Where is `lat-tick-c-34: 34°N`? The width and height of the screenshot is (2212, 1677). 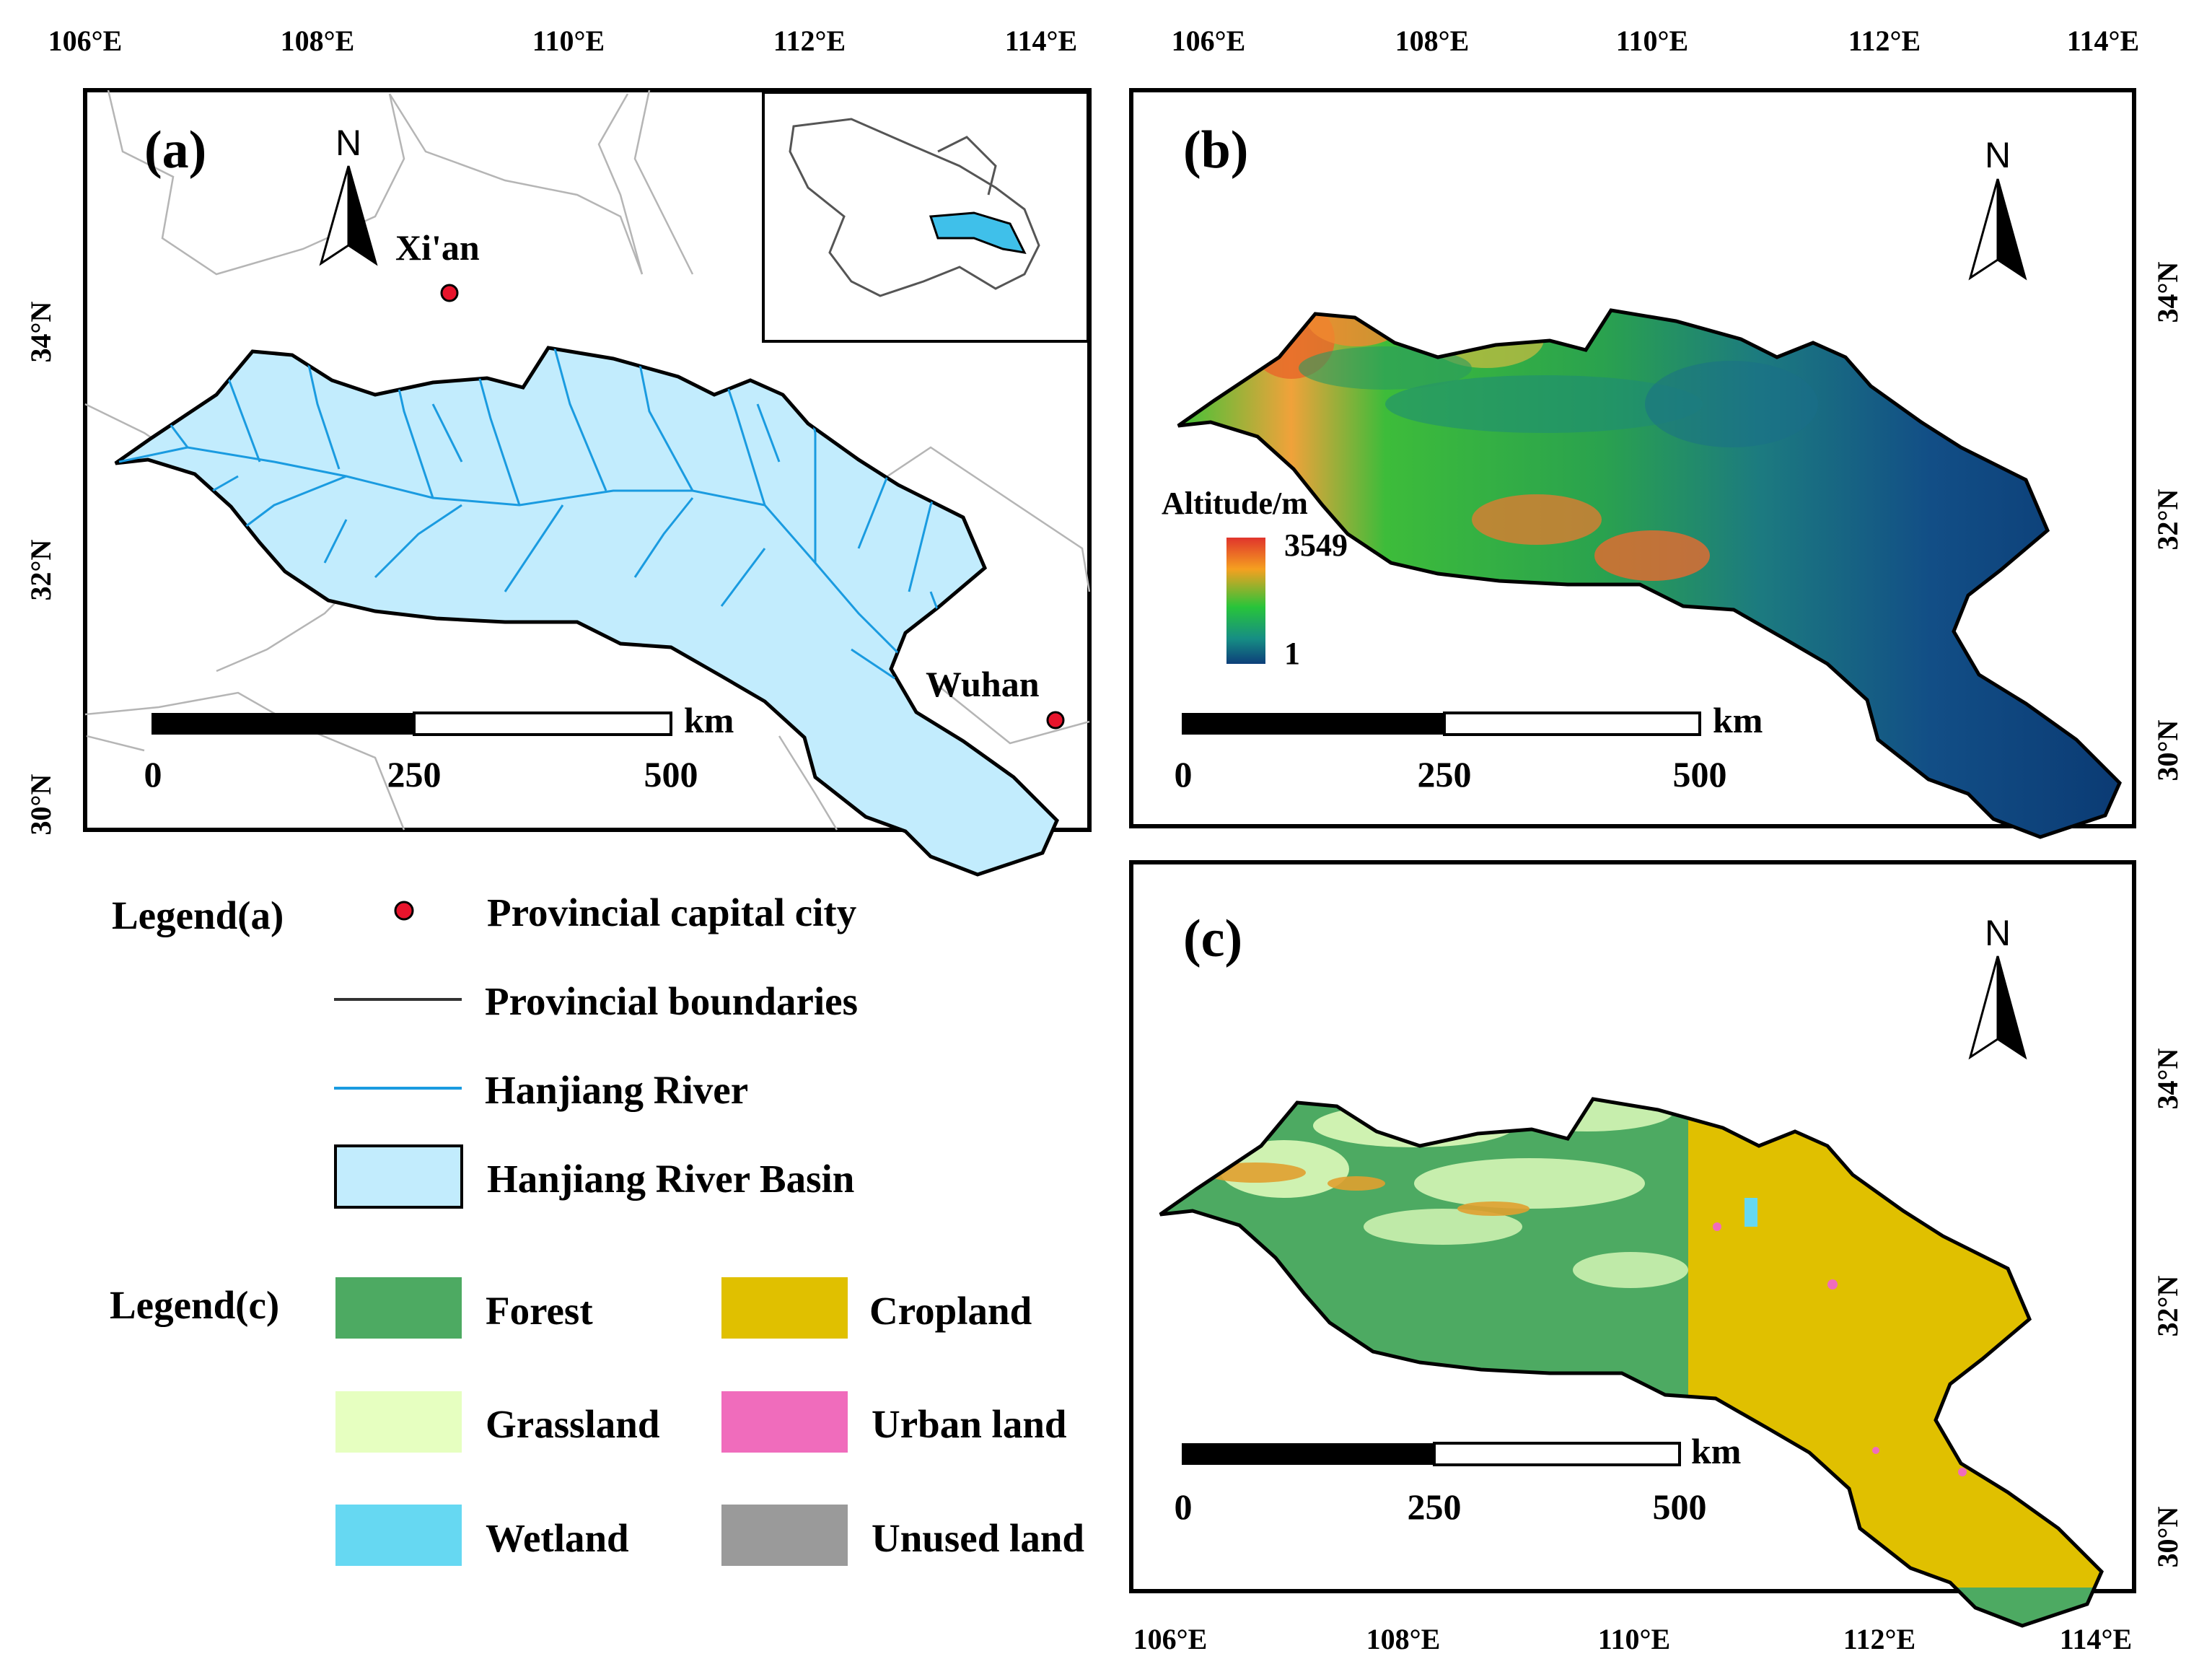
lat-tick-c-34: 34°N is located at coordinates (2167, 1078).